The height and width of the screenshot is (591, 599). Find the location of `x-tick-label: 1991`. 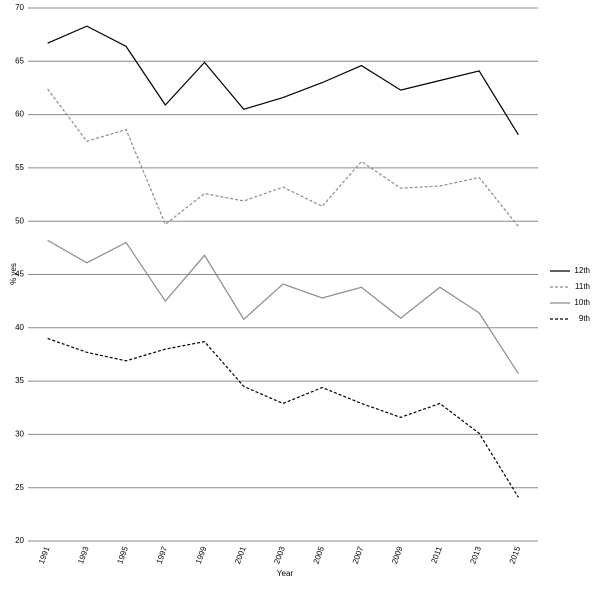

x-tick-label: 1991 is located at coordinates (44, 555).